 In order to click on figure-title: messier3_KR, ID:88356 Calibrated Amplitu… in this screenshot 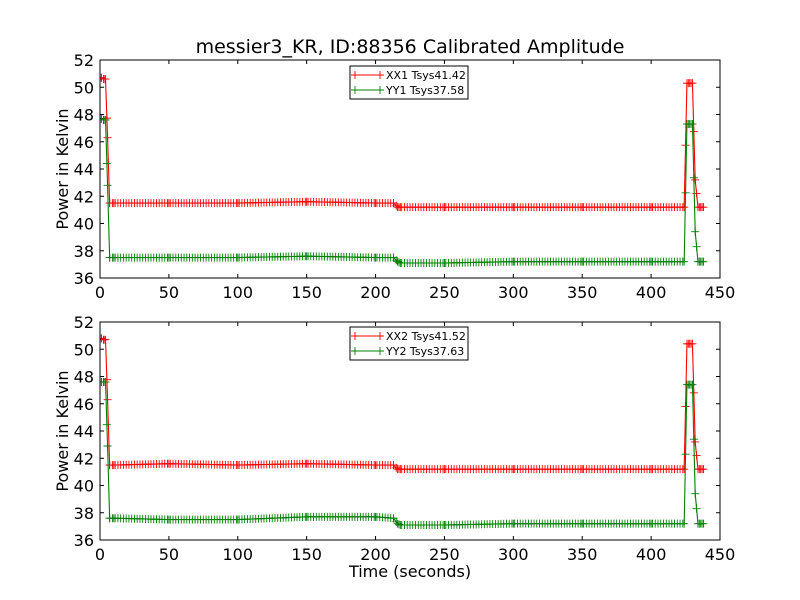, I will do `click(410, 47)`.